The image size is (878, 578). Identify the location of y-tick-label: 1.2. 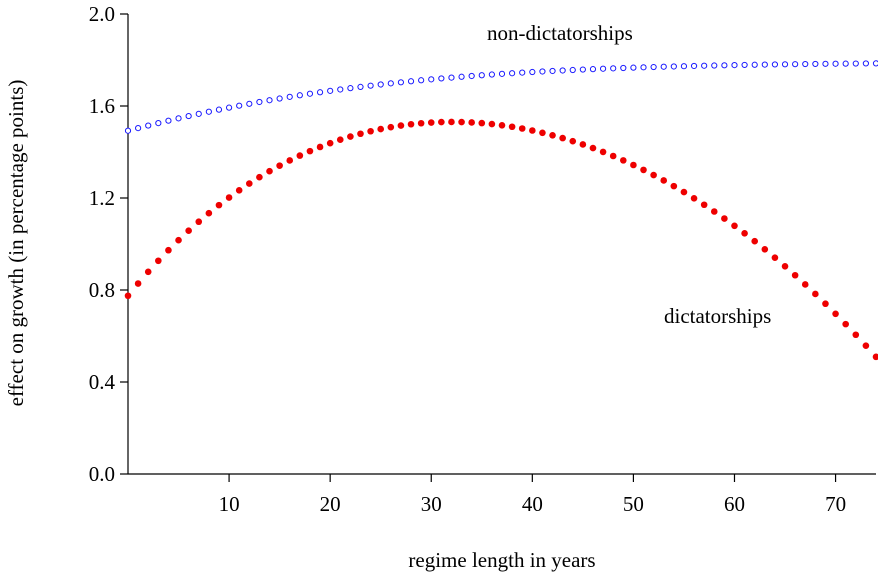
(102, 198).